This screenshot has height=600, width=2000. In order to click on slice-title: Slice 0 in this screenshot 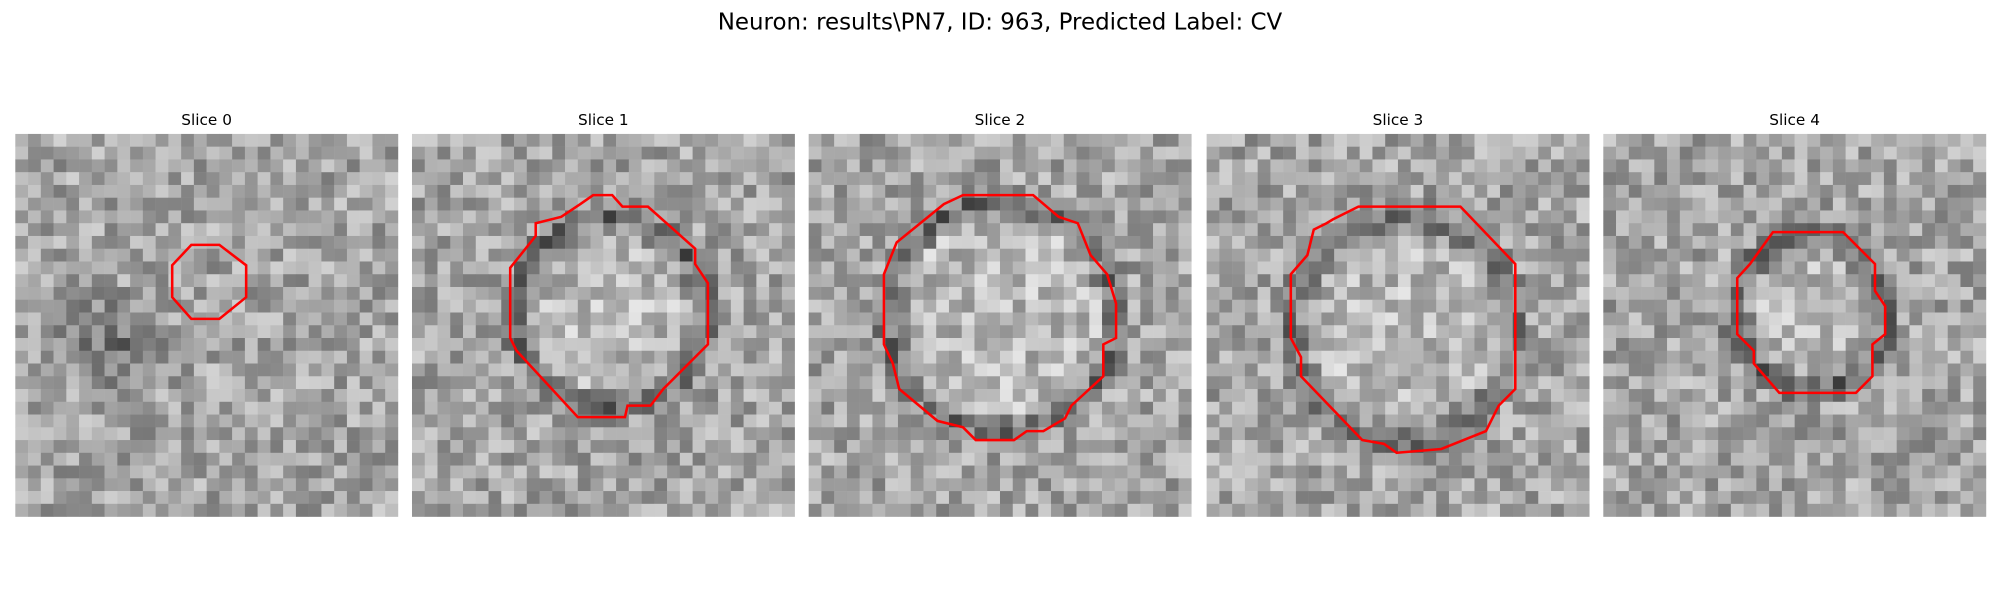, I will do `click(206, 120)`.